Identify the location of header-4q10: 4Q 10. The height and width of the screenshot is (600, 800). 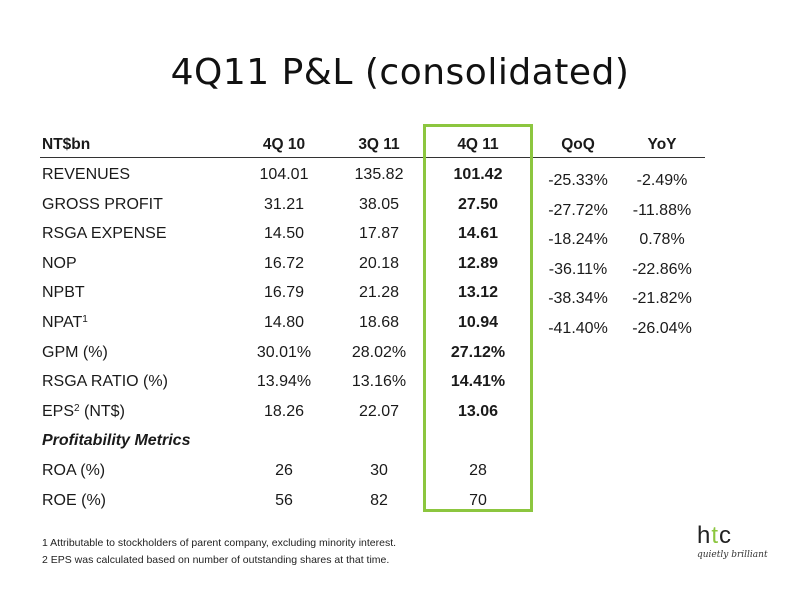
(284, 144).